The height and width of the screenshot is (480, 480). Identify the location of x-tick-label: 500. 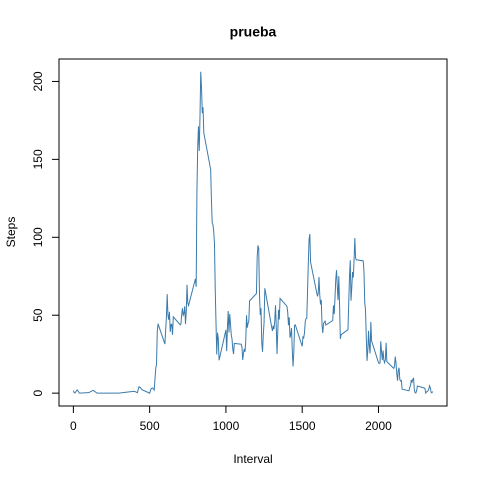
(150, 426).